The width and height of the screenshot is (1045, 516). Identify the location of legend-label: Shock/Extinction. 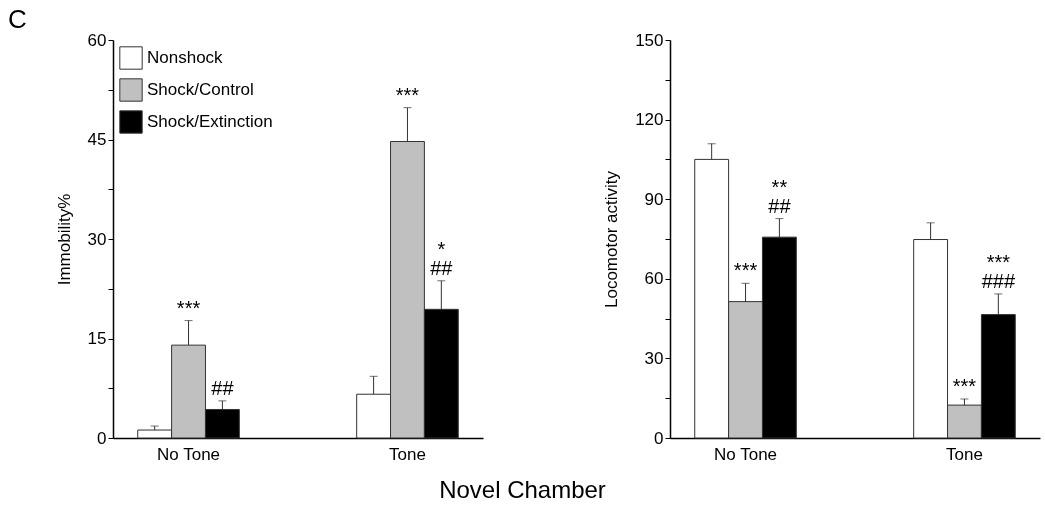
(210, 121).